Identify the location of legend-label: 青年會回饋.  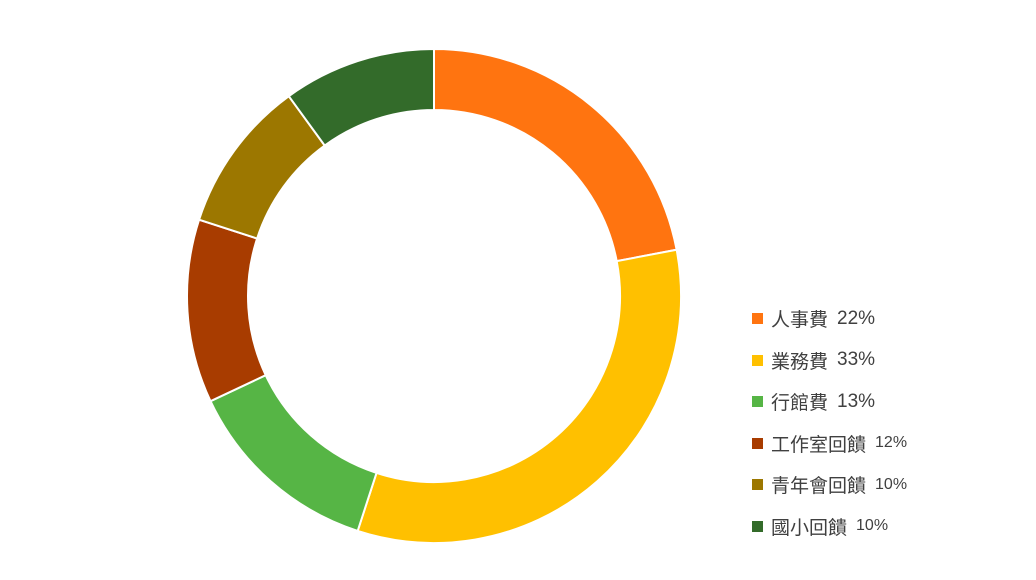
(819, 486).